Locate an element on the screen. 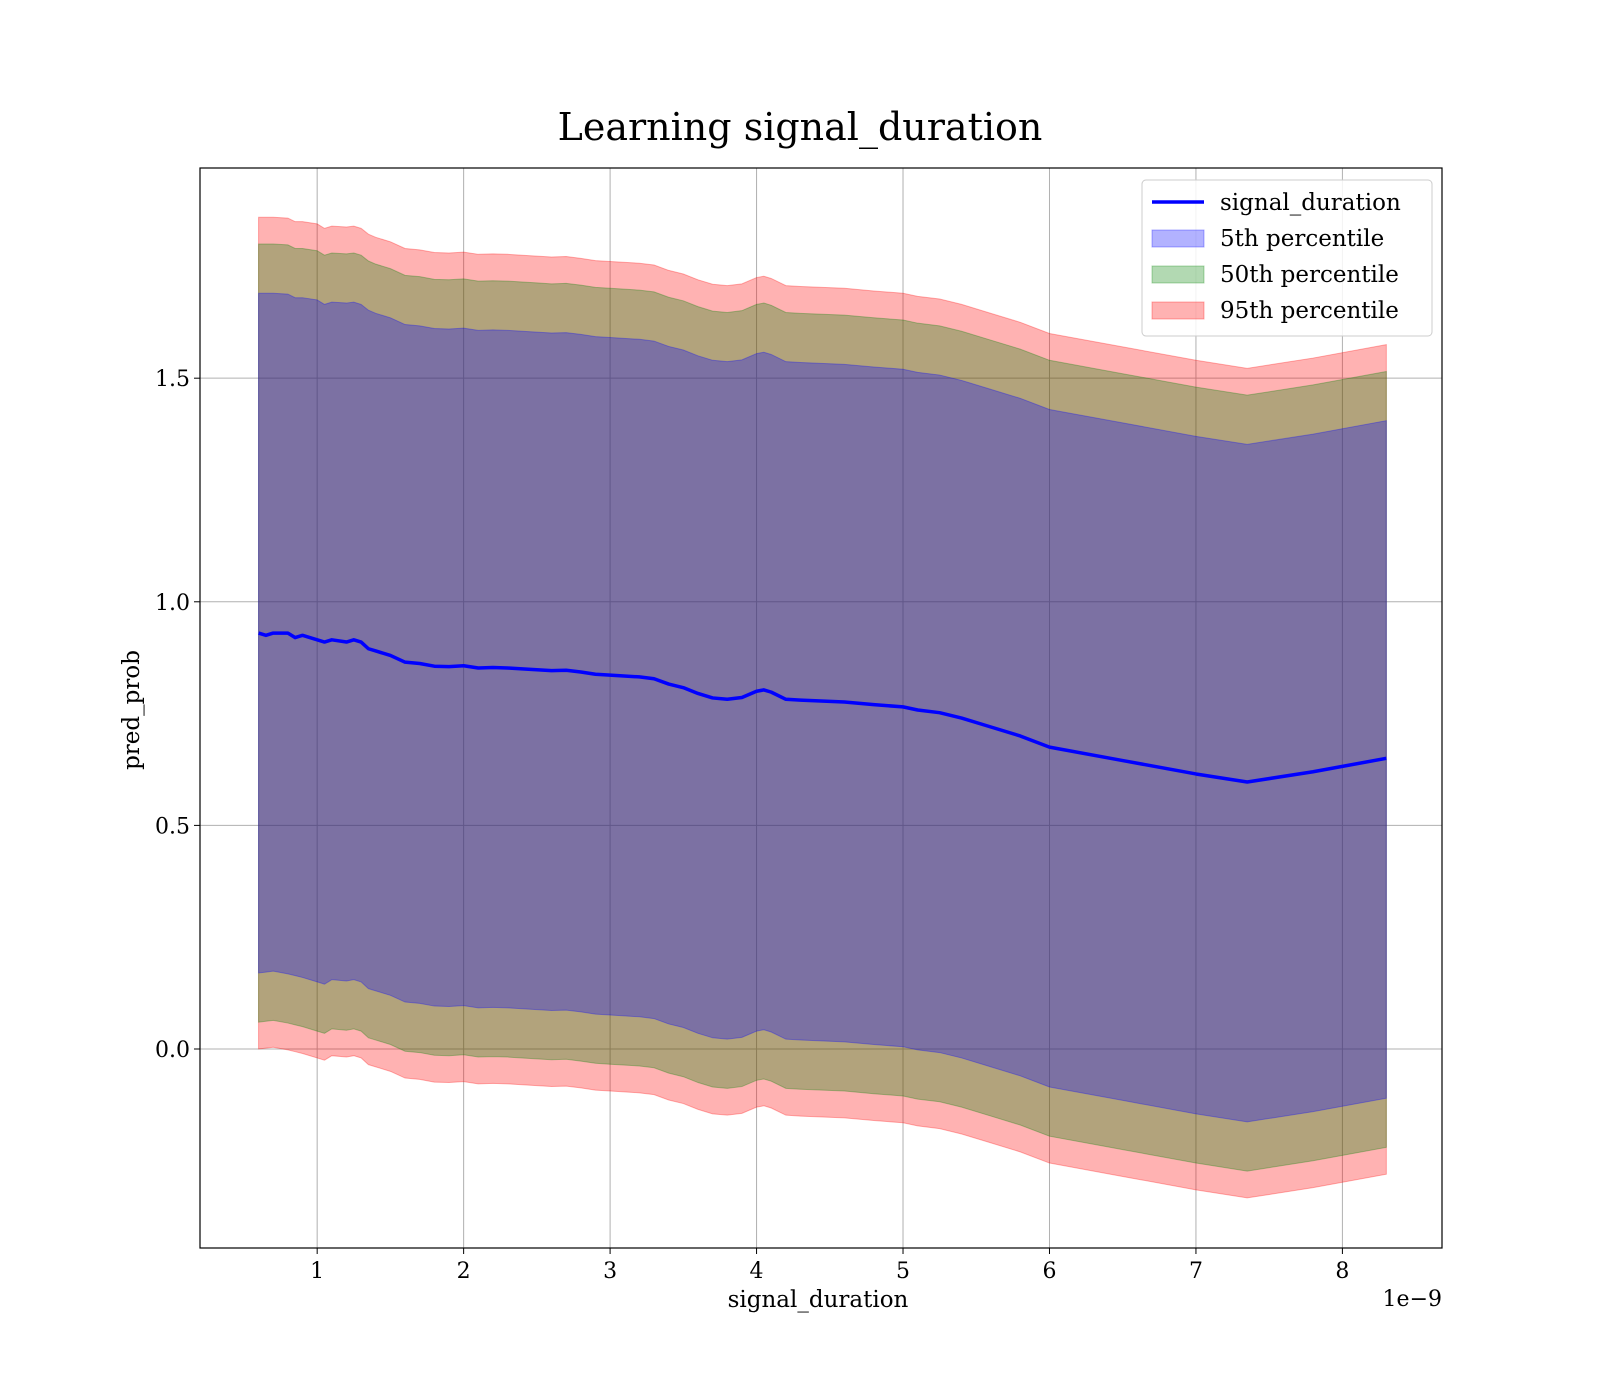  x-tick-label: 1 is located at coordinates (317, 1271).